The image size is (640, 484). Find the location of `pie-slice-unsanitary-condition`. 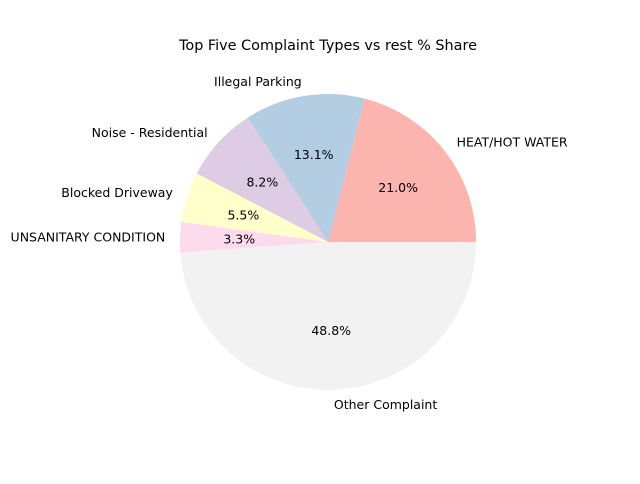

pie-slice-unsanitary-condition is located at coordinates (254, 237).